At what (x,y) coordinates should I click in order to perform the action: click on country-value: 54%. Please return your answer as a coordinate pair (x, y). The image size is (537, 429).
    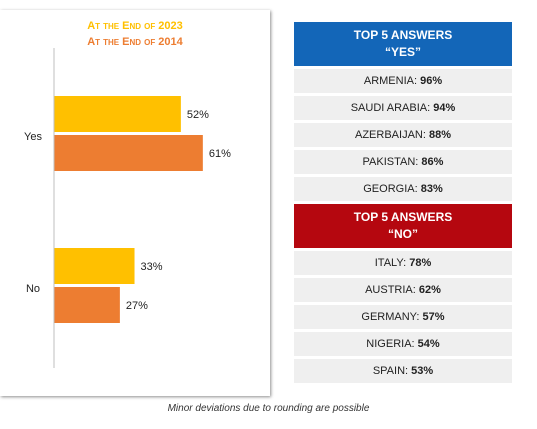
    Looking at the image, I should click on (428, 344).